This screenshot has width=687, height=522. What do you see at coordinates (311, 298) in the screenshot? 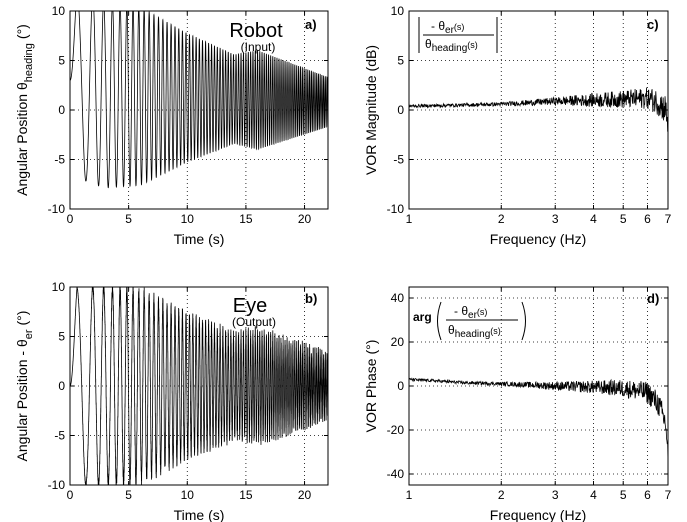
I see `panel-b-tag: b)` at bounding box center [311, 298].